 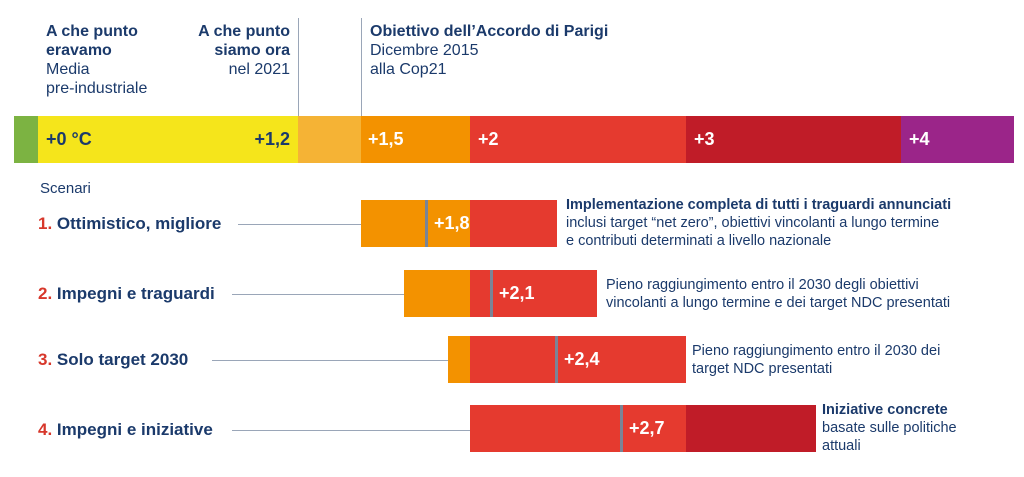 What do you see at coordinates (92, 31) in the screenshot?
I see `header-past-line1: A che punto` at bounding box center [92, 31].